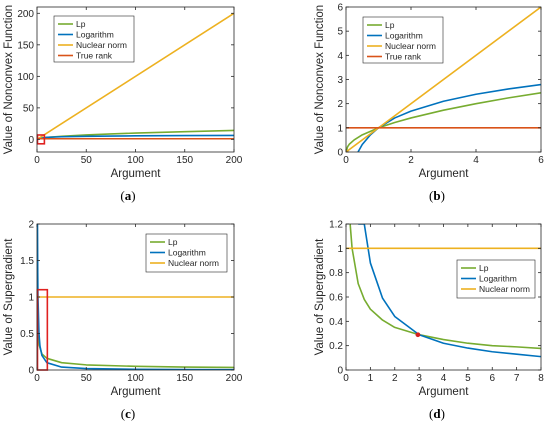  Describe the element at coordinates (25, 77) in the screenshot. I see `y-tick-label: 100` at that location.